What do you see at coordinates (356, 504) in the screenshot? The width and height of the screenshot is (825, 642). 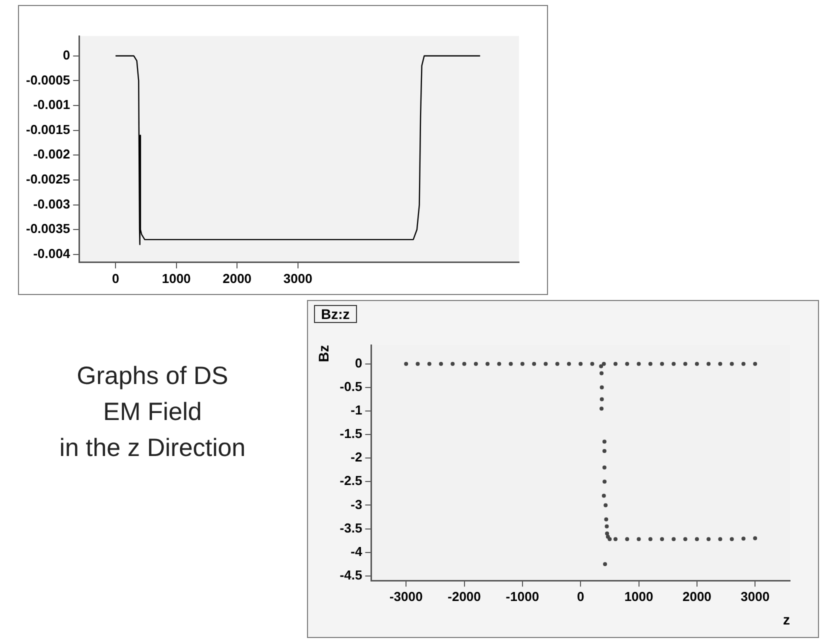 I see `y-tick-label: -3` at bounding box center [356, 504].